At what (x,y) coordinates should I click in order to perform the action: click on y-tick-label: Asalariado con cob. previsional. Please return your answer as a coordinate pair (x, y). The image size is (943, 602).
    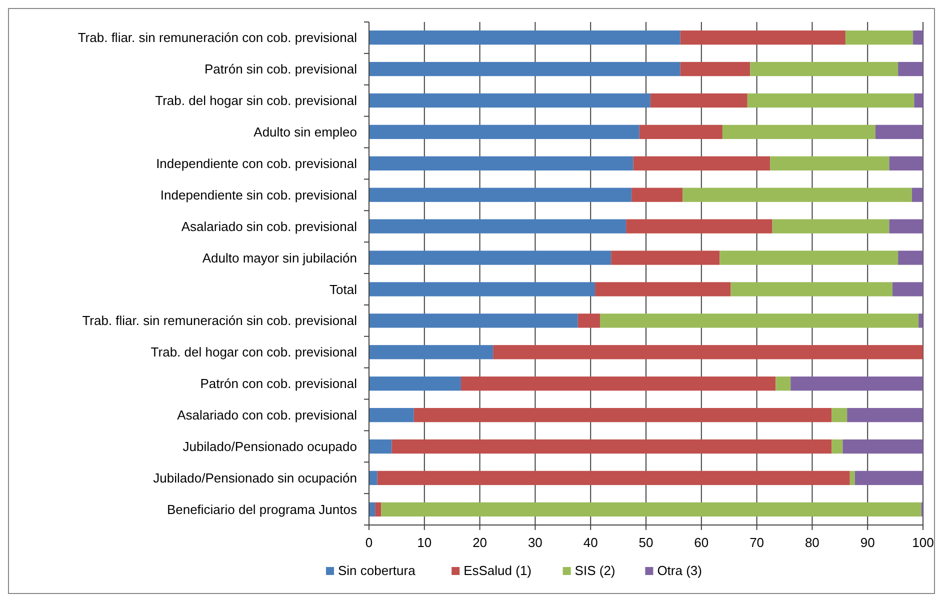
    Looking at the image, I should click on (267, 415).